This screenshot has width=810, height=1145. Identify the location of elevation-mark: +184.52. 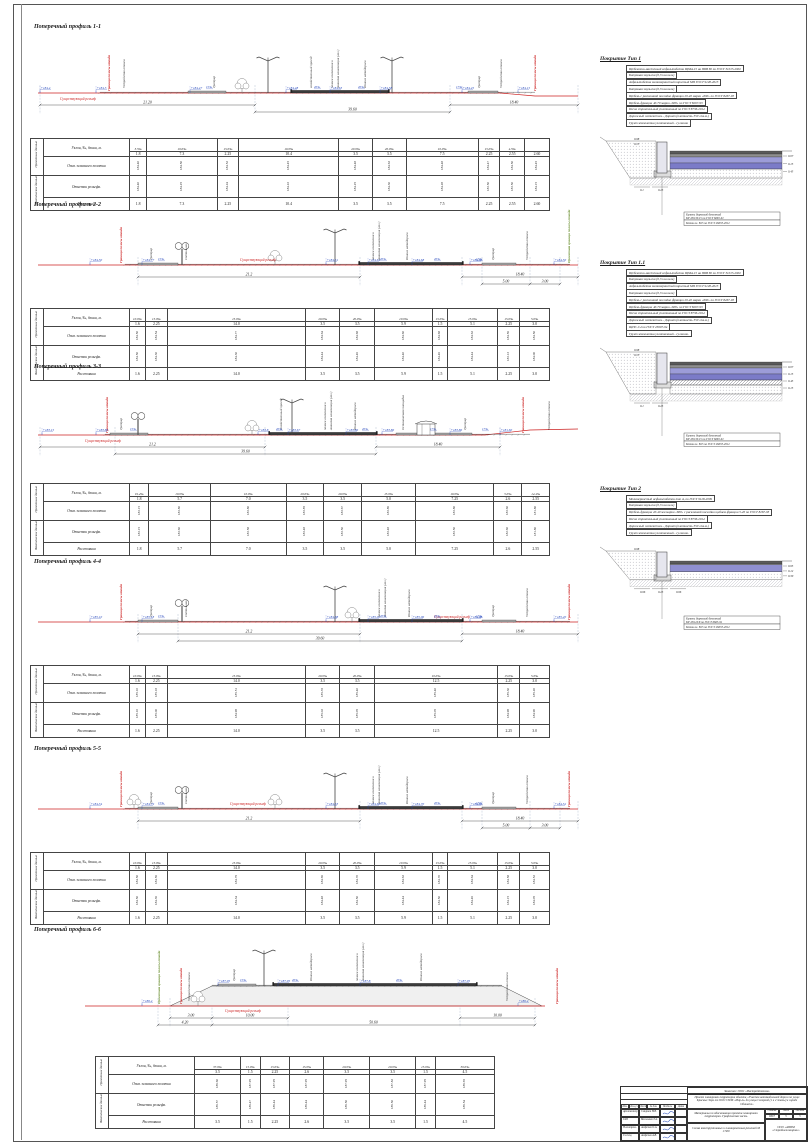
(560, 805).